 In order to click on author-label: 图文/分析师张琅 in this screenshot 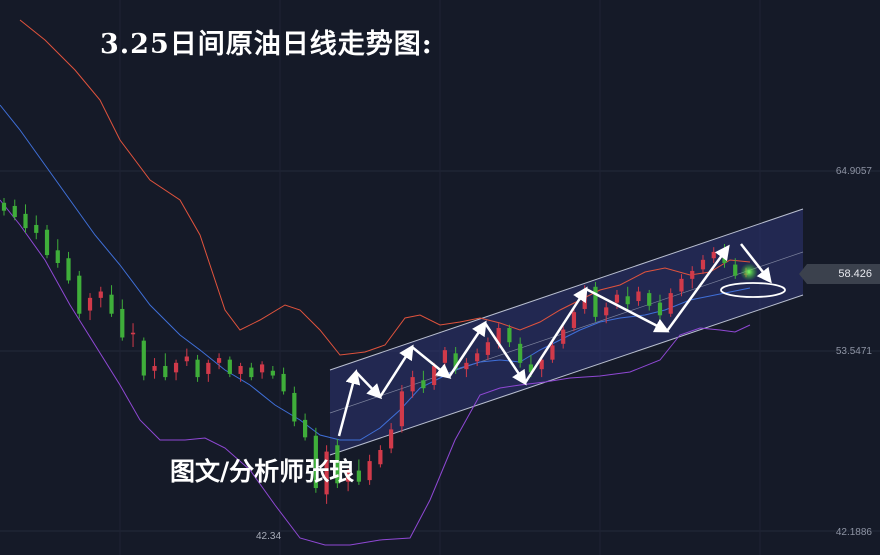, I will do `click(262, 471)`.